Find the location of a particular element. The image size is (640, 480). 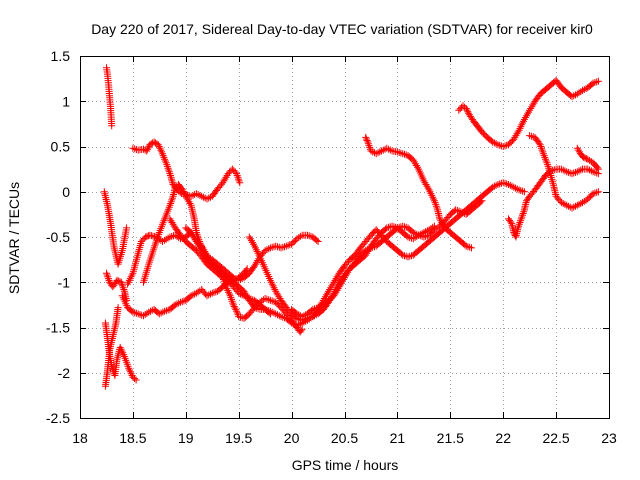

y-tick-label: -1.5 is located at coordinates (58, 328).